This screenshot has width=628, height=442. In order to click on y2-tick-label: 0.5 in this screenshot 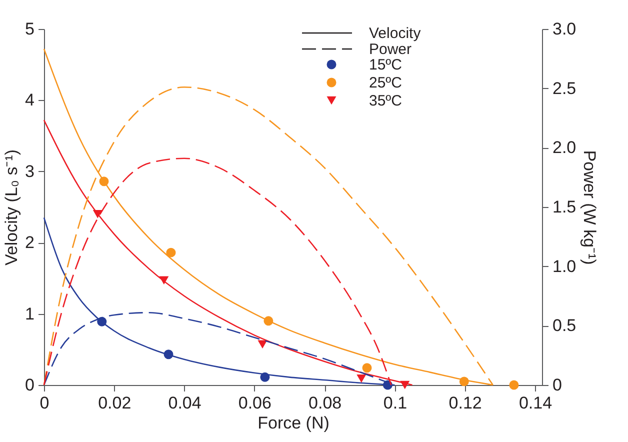, I will do `click(564, 326)`.